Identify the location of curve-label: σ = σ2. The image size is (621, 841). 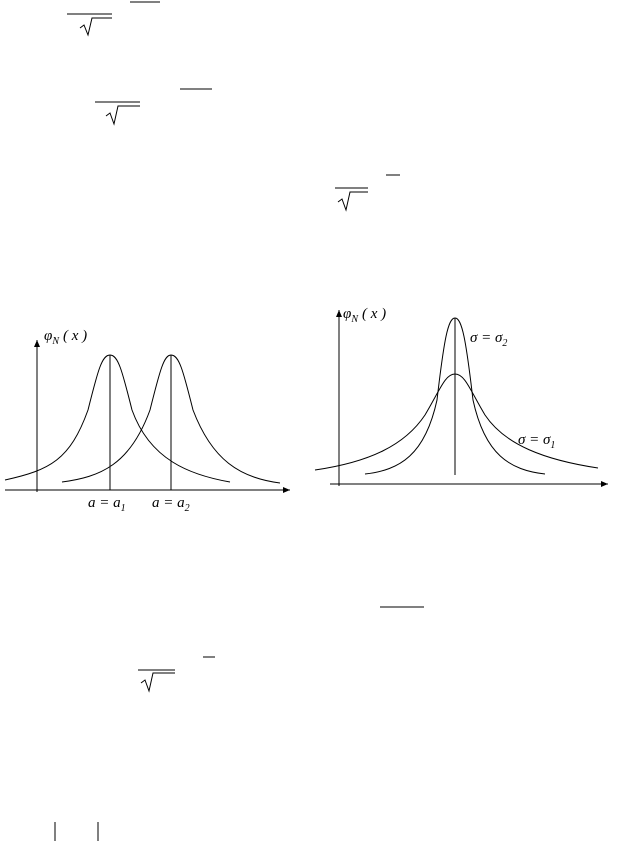
(488, 339).